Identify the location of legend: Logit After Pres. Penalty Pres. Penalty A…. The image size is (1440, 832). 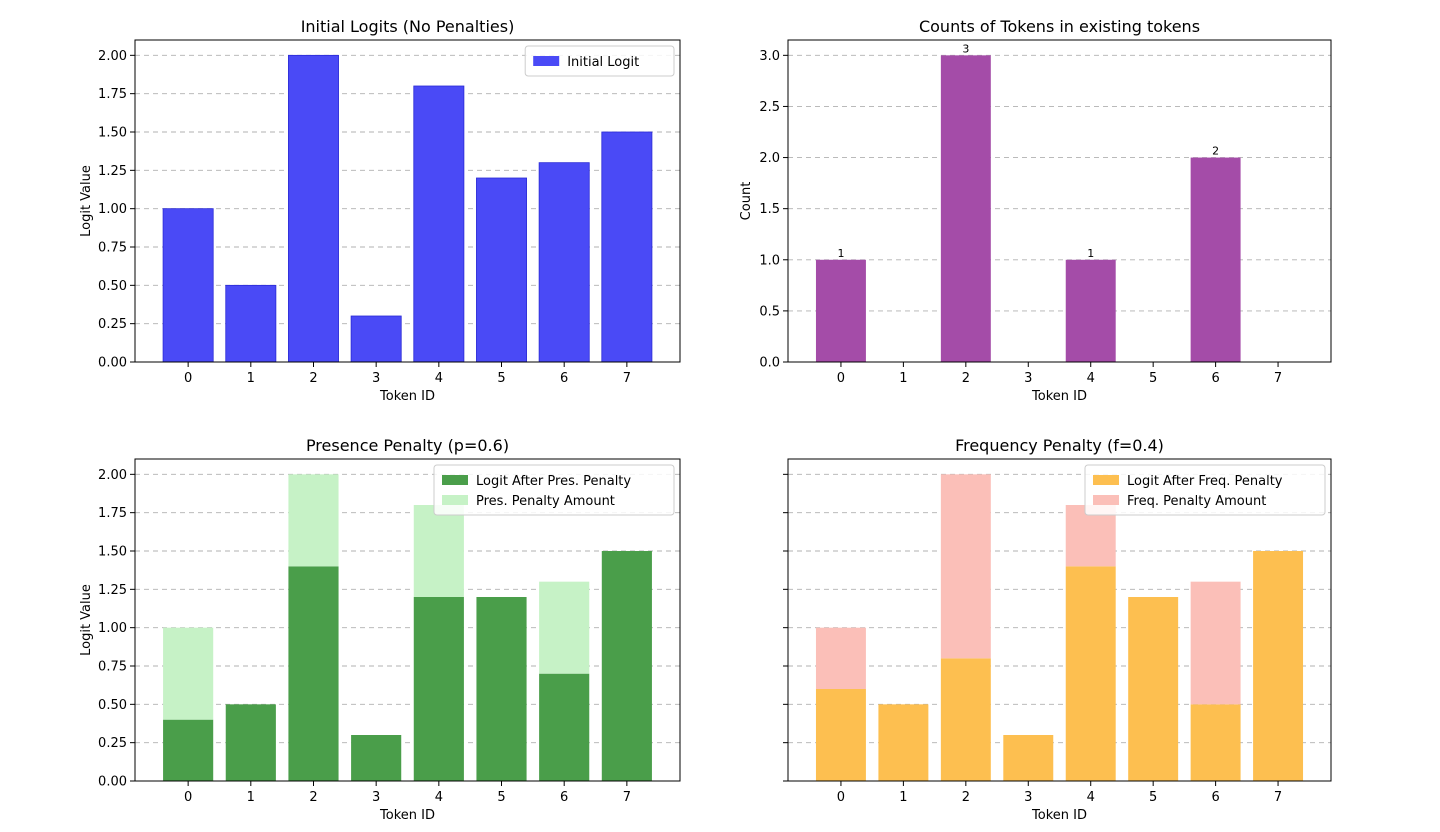
(554, 490).